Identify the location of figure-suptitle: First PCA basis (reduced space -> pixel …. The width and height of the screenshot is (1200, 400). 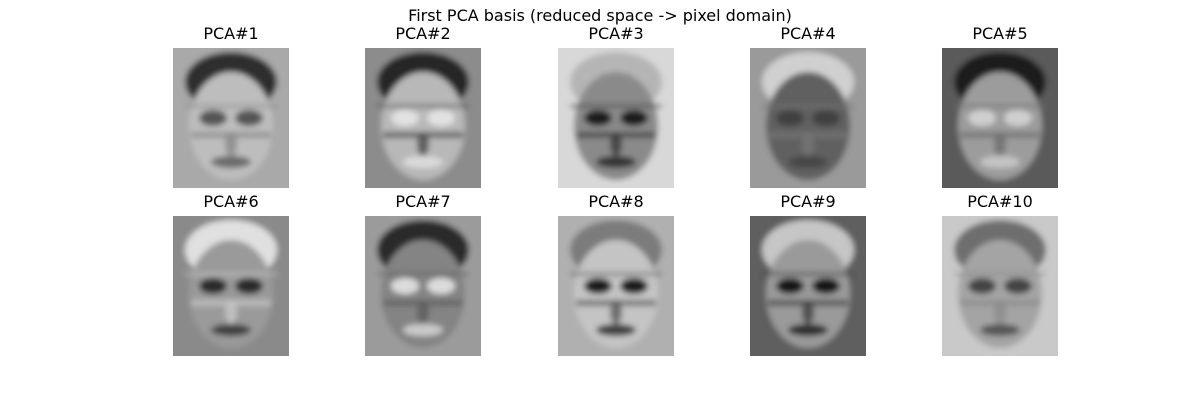
(600, 15).